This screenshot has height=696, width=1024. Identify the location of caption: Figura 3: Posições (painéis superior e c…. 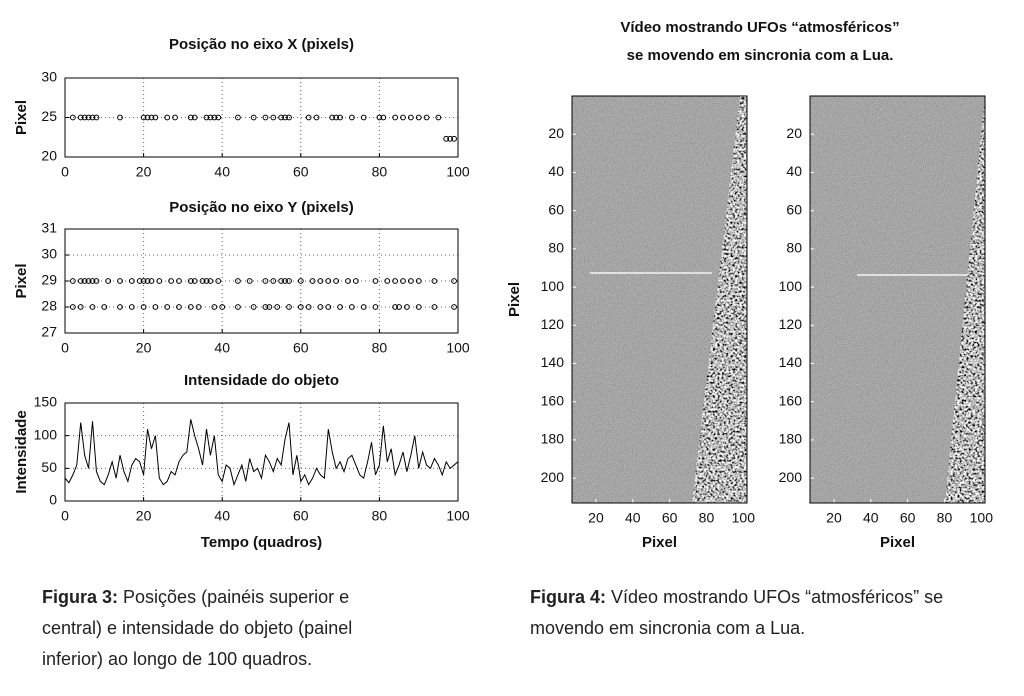
(222, 628).